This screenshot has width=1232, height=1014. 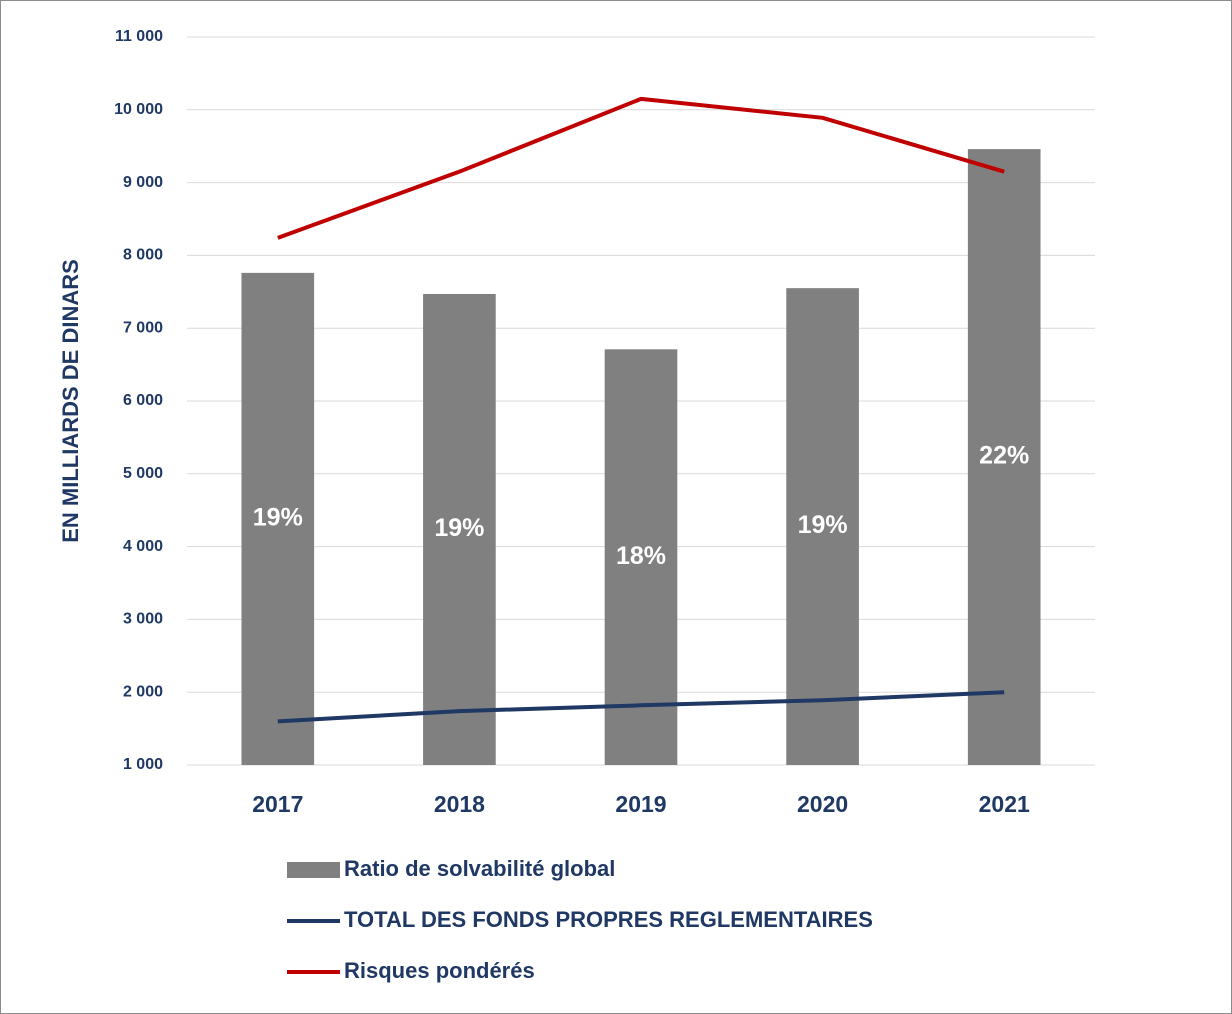 What do you see at coordinates (143, 327) in the screenshot?
I see `y-tick-label: 7 000` at bounding box center [143, 327].